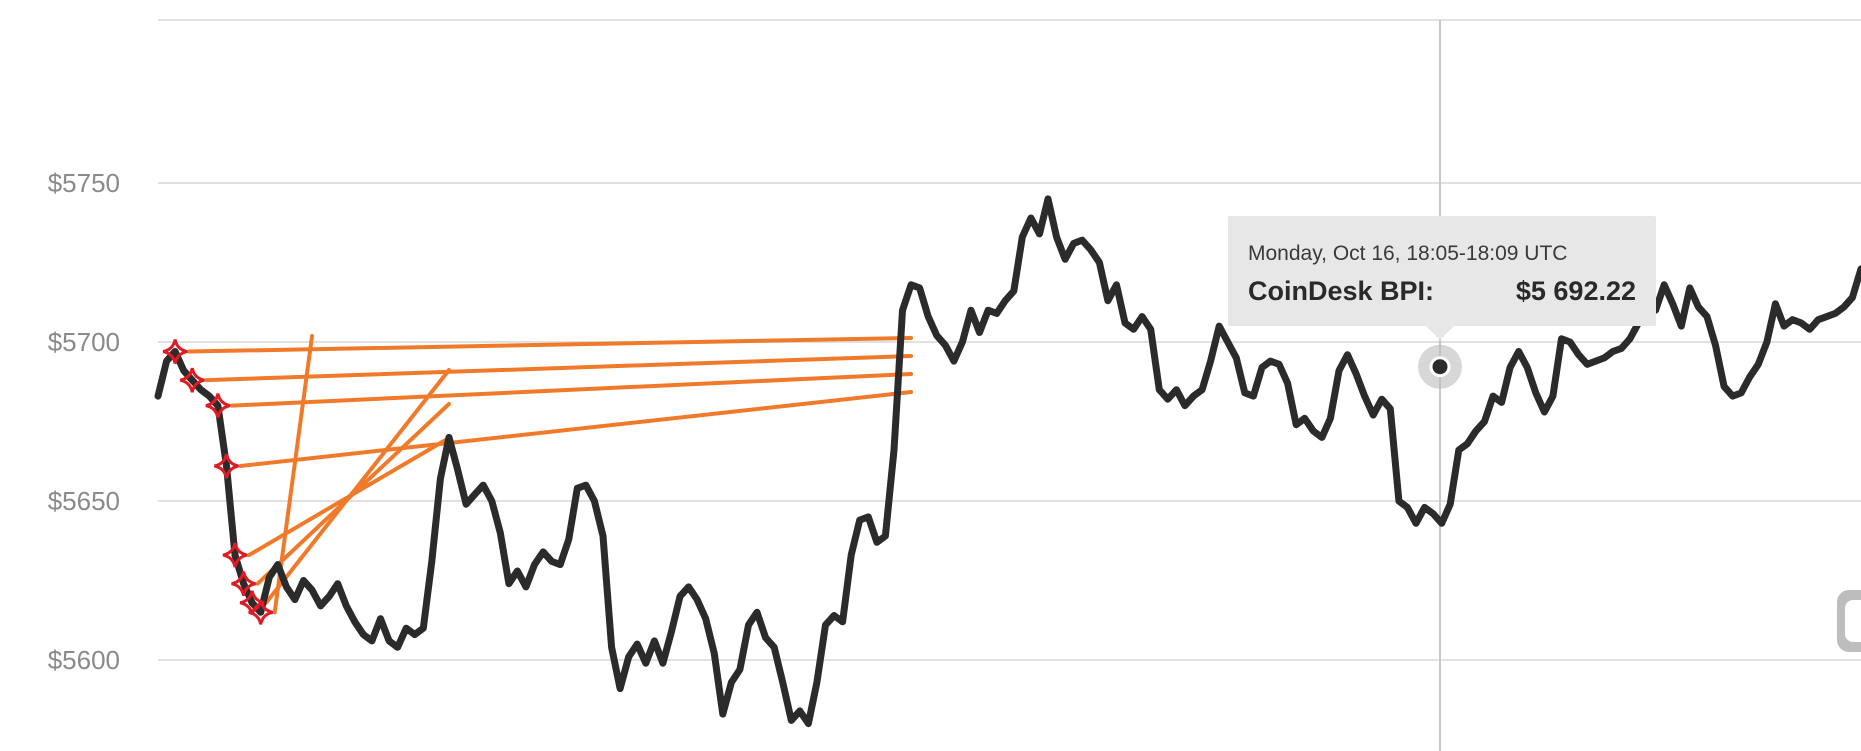 Image resolution: width=1861 pixels, height=751 pixels. I want to click on annotation-markers, so click(218, 482).